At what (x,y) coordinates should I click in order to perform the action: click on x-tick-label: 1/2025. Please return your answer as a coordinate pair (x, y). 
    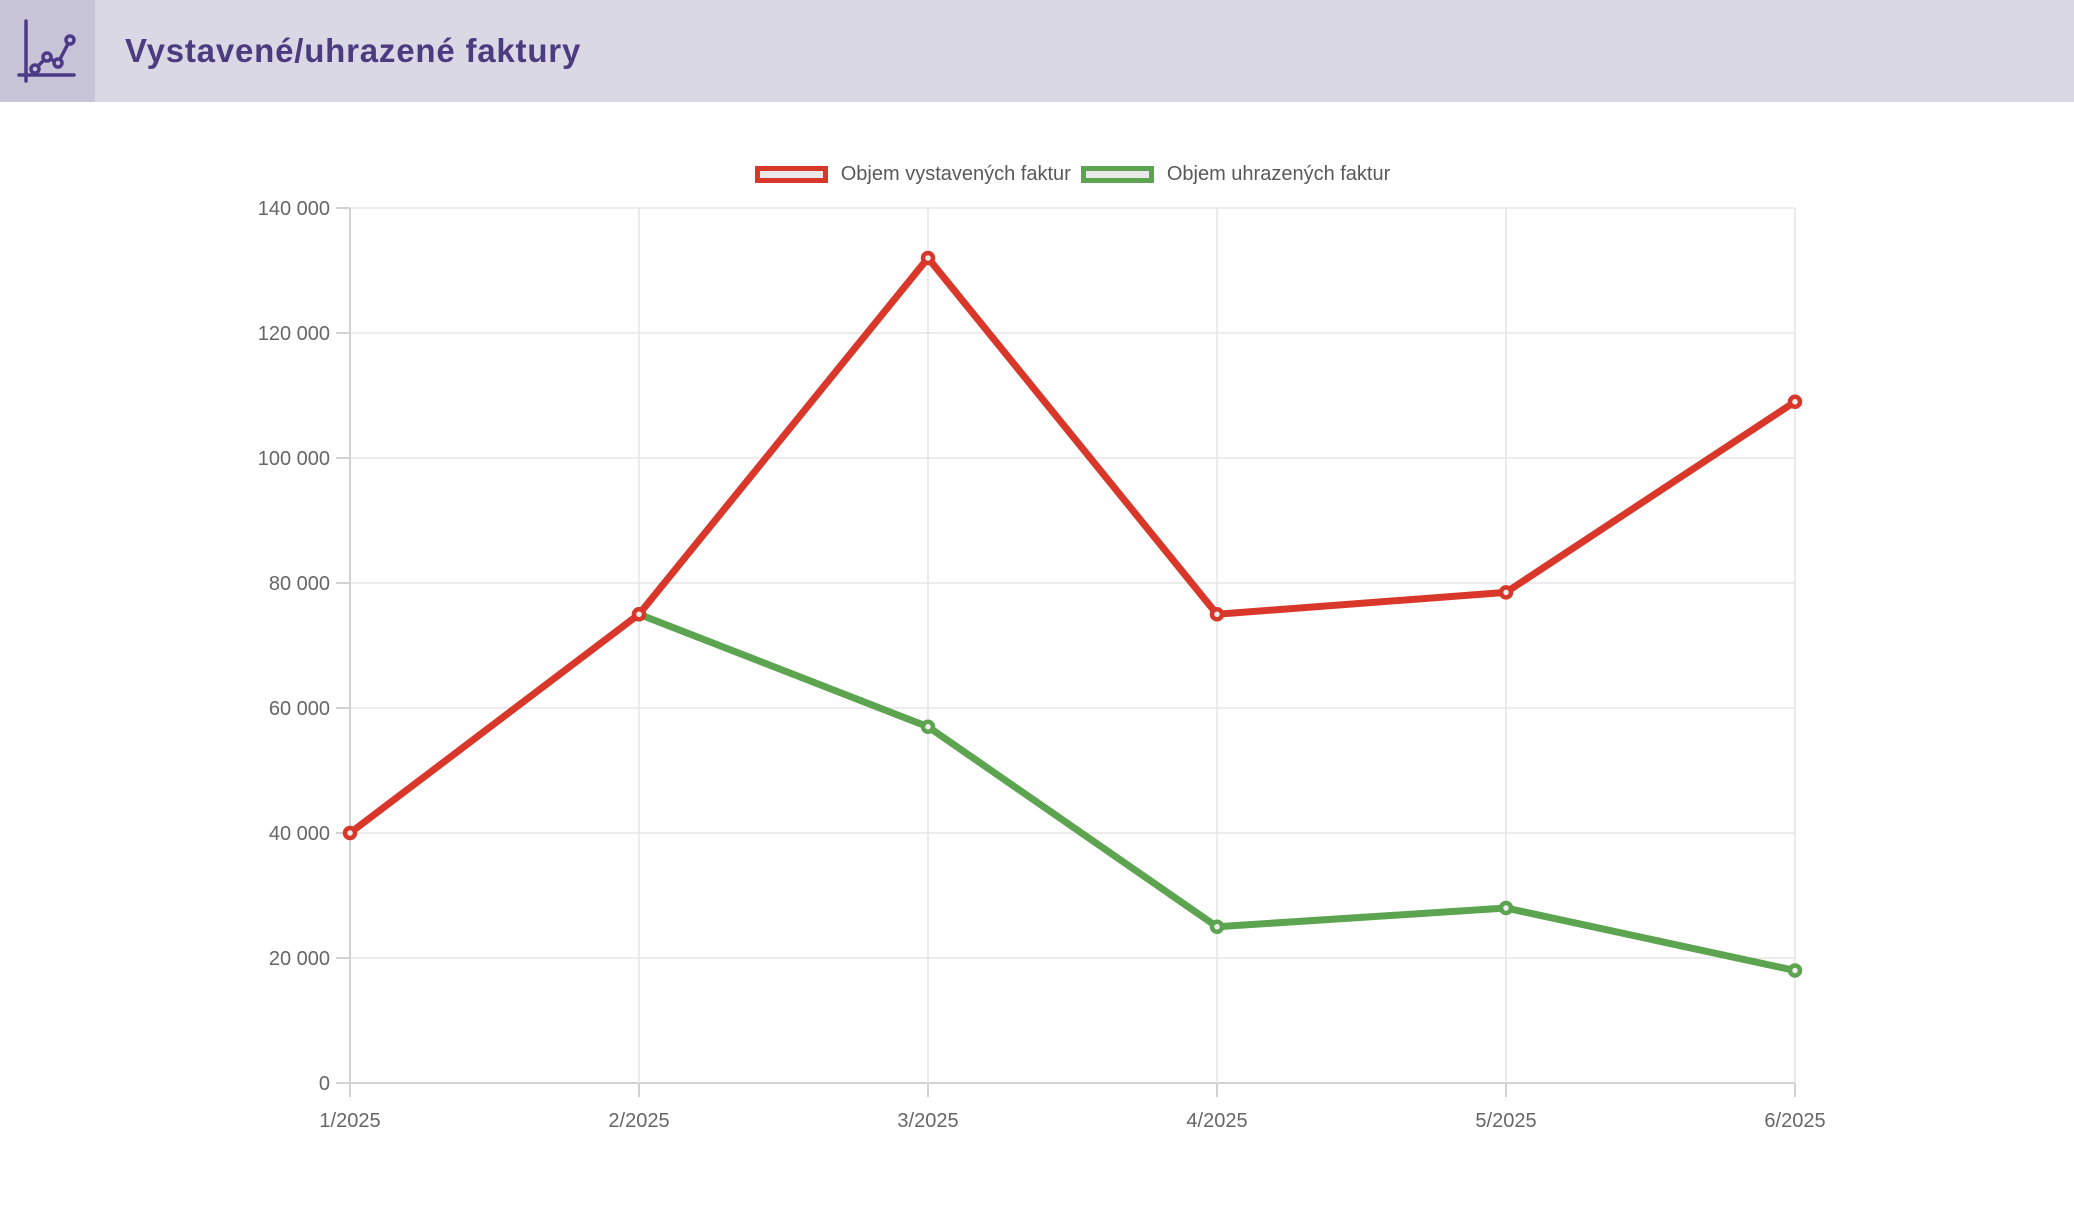
    Looking at the image, I should click on (349, 1121).